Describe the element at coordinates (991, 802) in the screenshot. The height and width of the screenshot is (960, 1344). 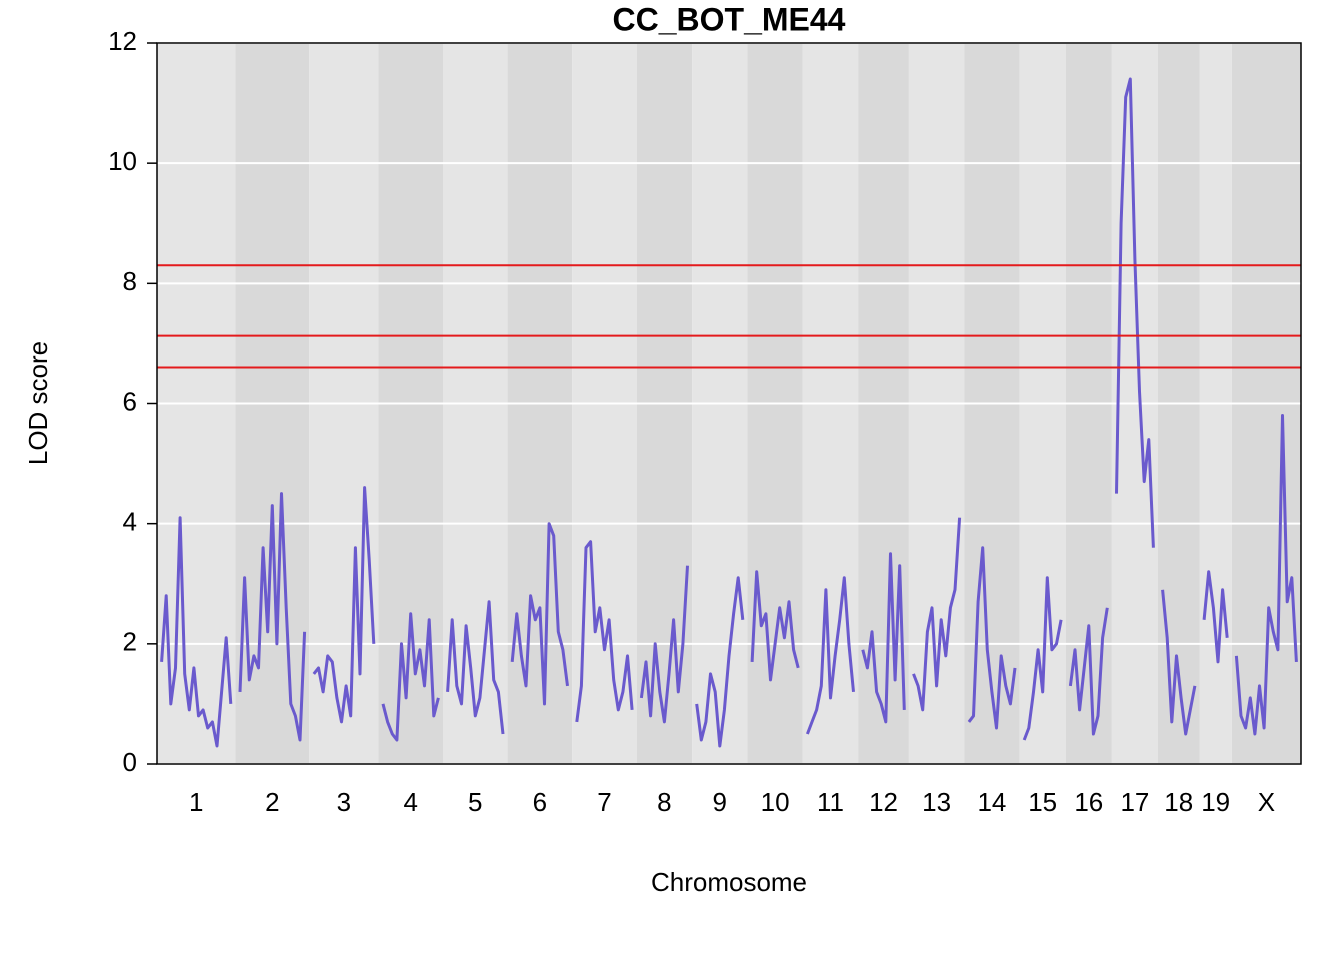
I see `x-tick-label: 14` at that location.